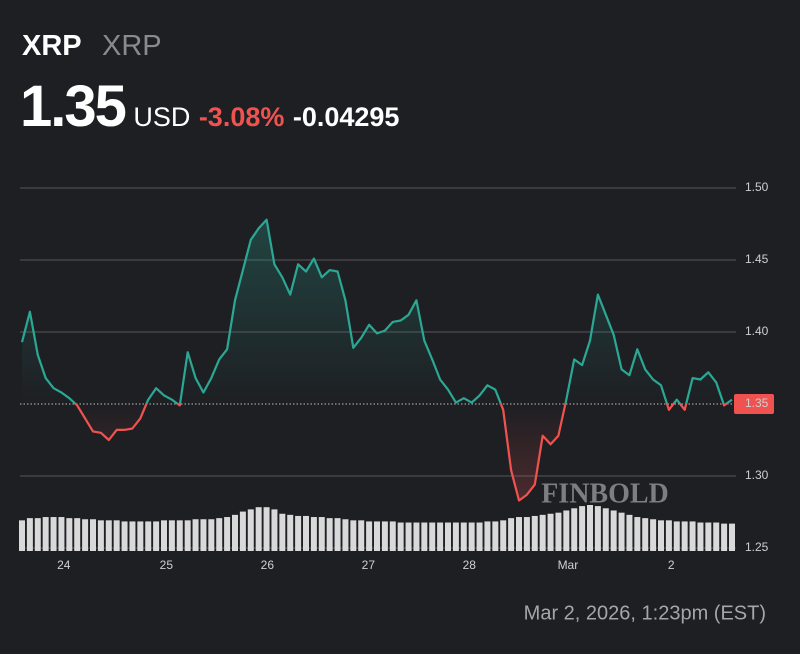 The width and height of the screenshot is (800, 654). What do you see at coordinates (167, 565) in the screenshot?
I see `x-tick-label: 25` at bounding box center [167, 565].